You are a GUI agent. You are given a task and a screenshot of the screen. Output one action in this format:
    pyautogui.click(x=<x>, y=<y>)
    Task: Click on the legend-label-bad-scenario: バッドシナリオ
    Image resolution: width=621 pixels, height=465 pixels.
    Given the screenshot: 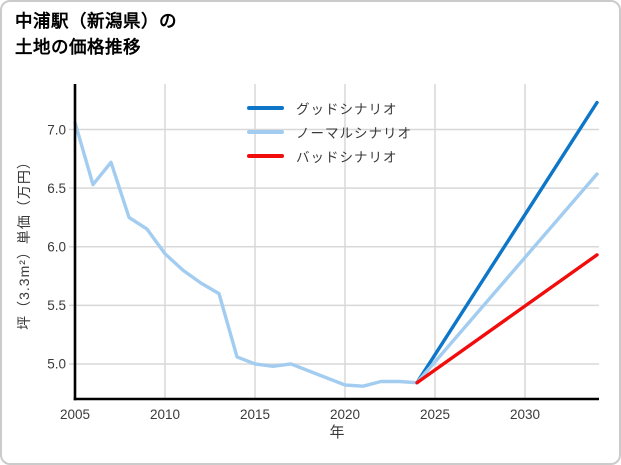 What is the action you would take?
    pyautogui.click(x=347, y=157)
    